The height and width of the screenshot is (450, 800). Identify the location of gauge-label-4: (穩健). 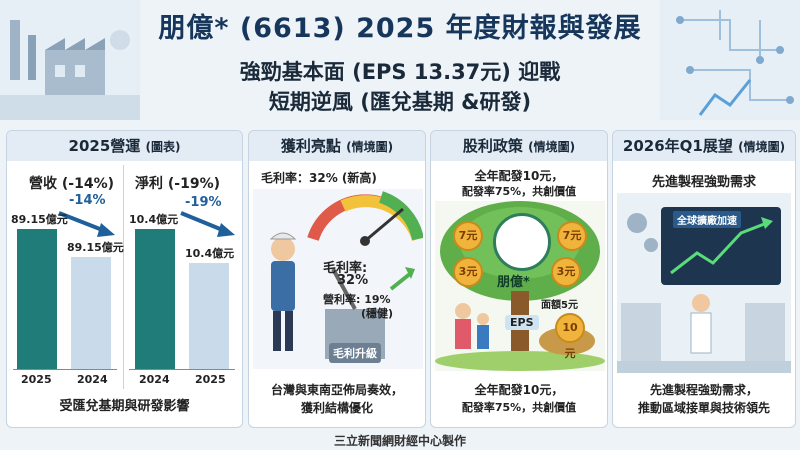
(377, 313).